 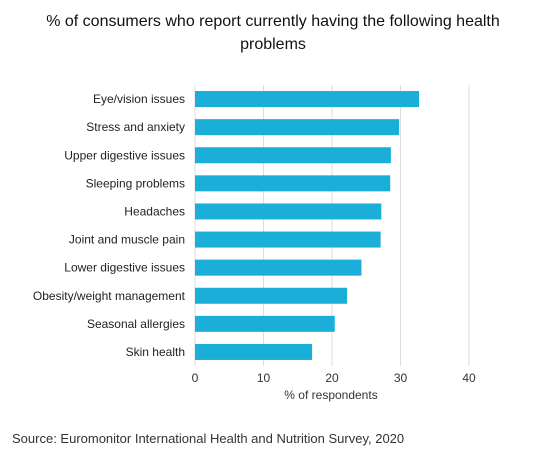 What do you see at coordinates (136, 324) in the screenshot?
I see `category-label: Seasonal allergies` at bounding box center [136, 324].